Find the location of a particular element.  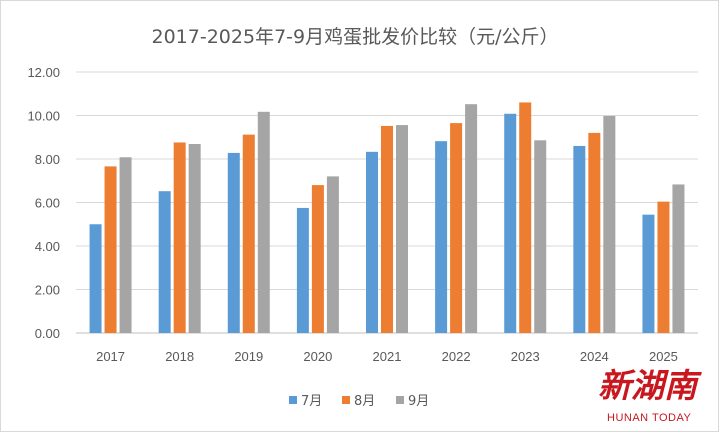

watermark-sub-text: HUNAN TODAY is located at coordinates (649, 418).